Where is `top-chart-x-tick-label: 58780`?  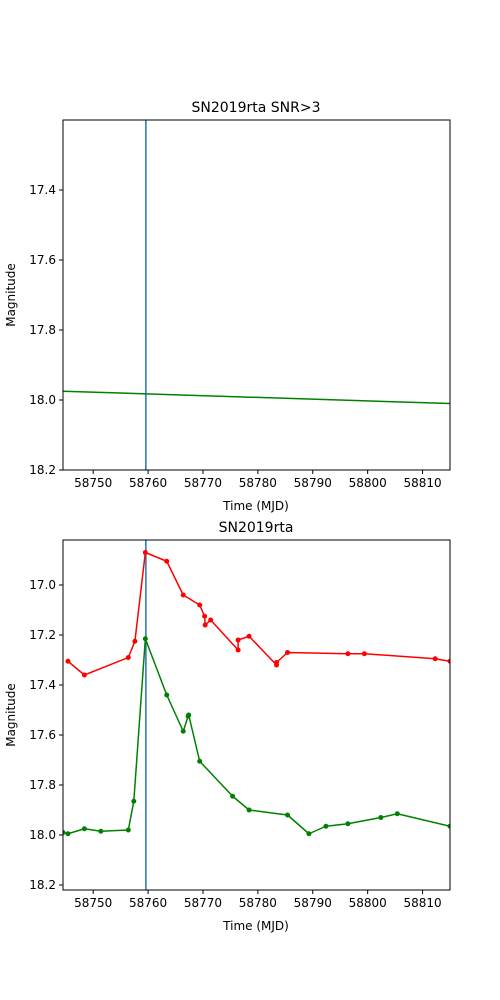
top-chart-x-tick-label: 58780 is located at coordinates (258, 483).